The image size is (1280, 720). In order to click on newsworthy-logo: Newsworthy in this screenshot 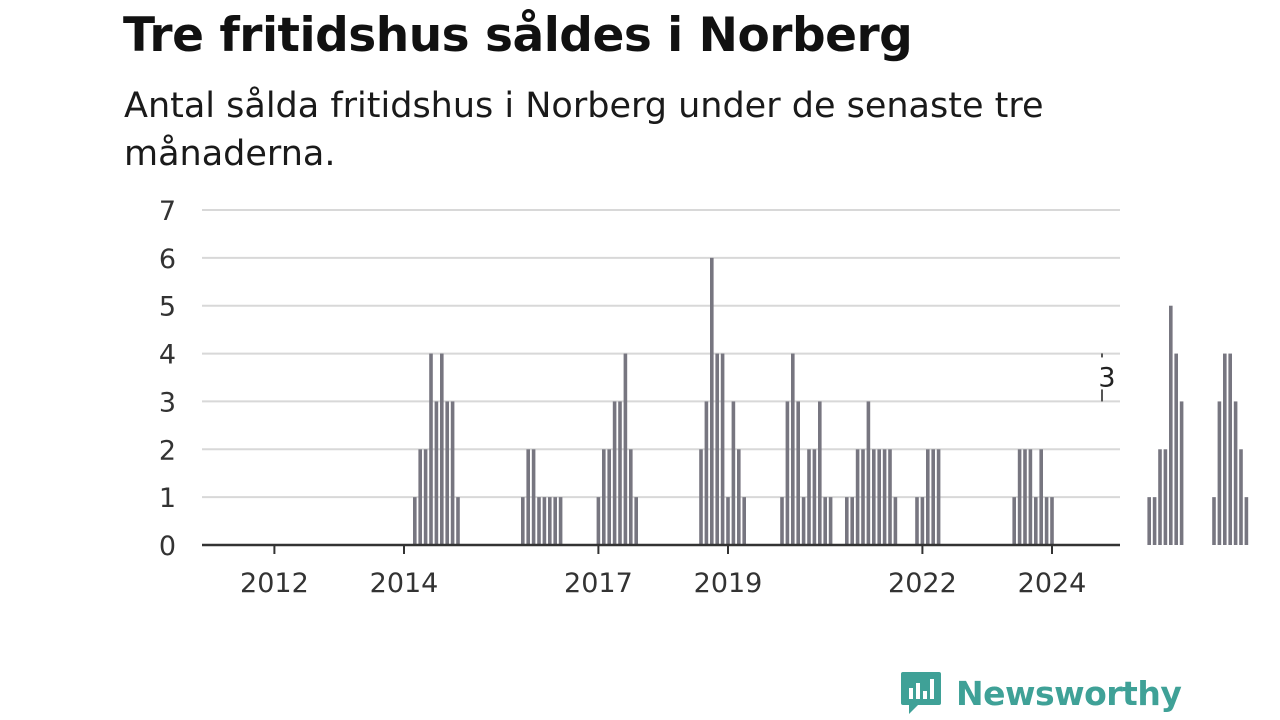, I will do `click(1041, 693)`.